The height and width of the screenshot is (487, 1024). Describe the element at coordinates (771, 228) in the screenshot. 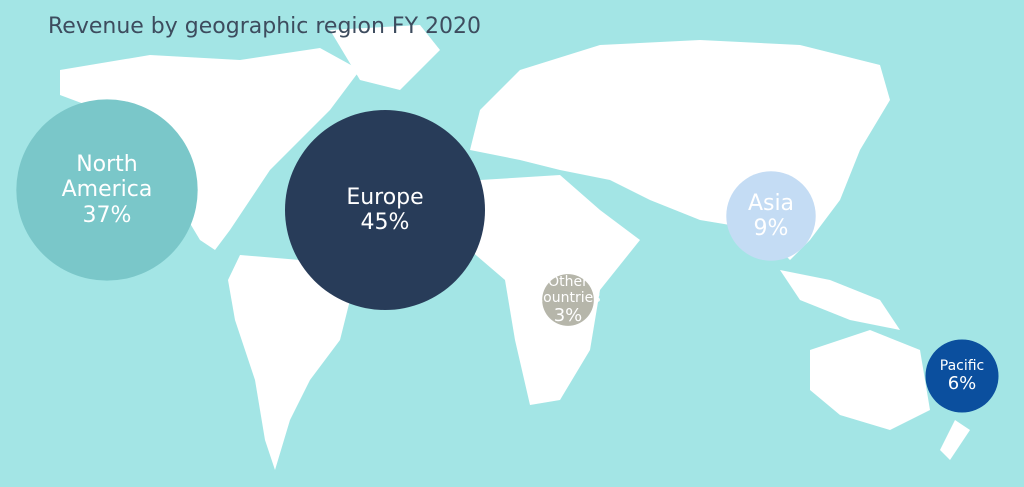

I see `value-label: 9%` at that location.